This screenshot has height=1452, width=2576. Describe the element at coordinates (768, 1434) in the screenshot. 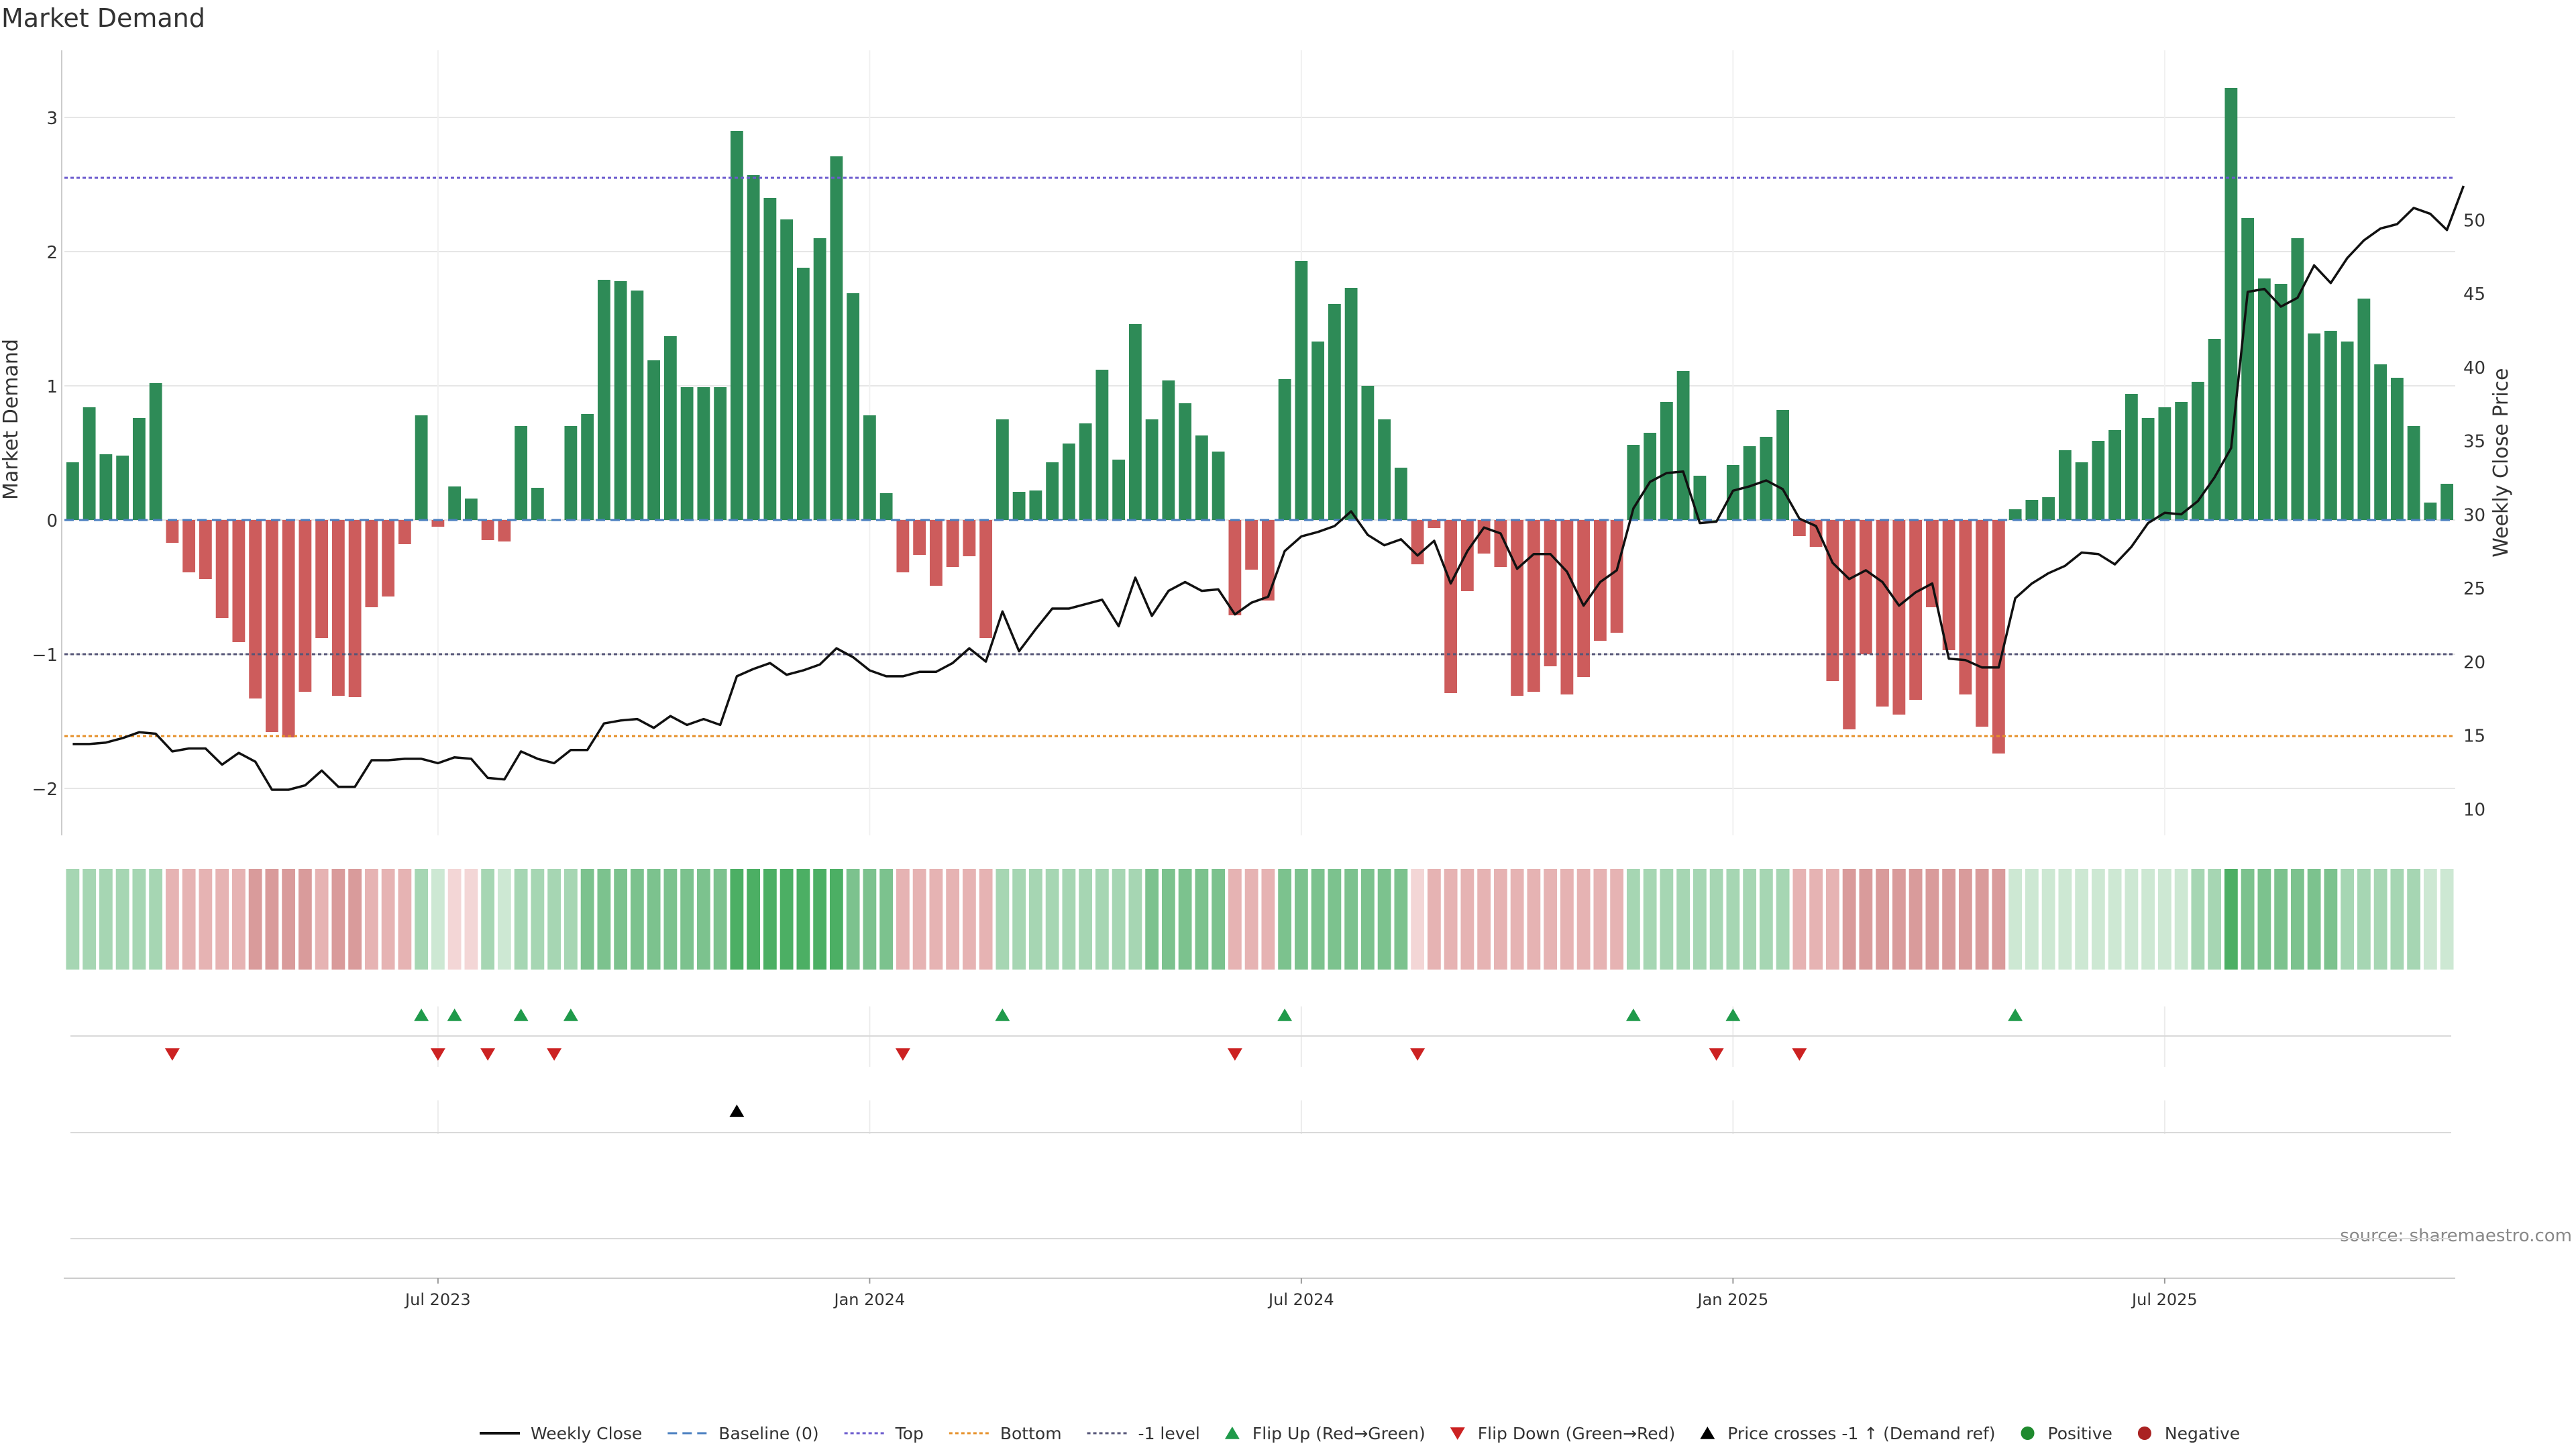

I see `legend-label: Baseline (0)` at that location.